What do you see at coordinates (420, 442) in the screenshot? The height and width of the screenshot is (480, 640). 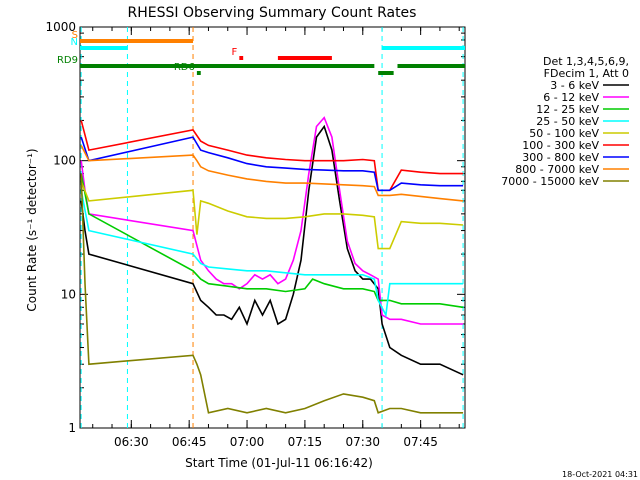 I see `x-tick-label: 07:45` at bounding box center [420, 442].